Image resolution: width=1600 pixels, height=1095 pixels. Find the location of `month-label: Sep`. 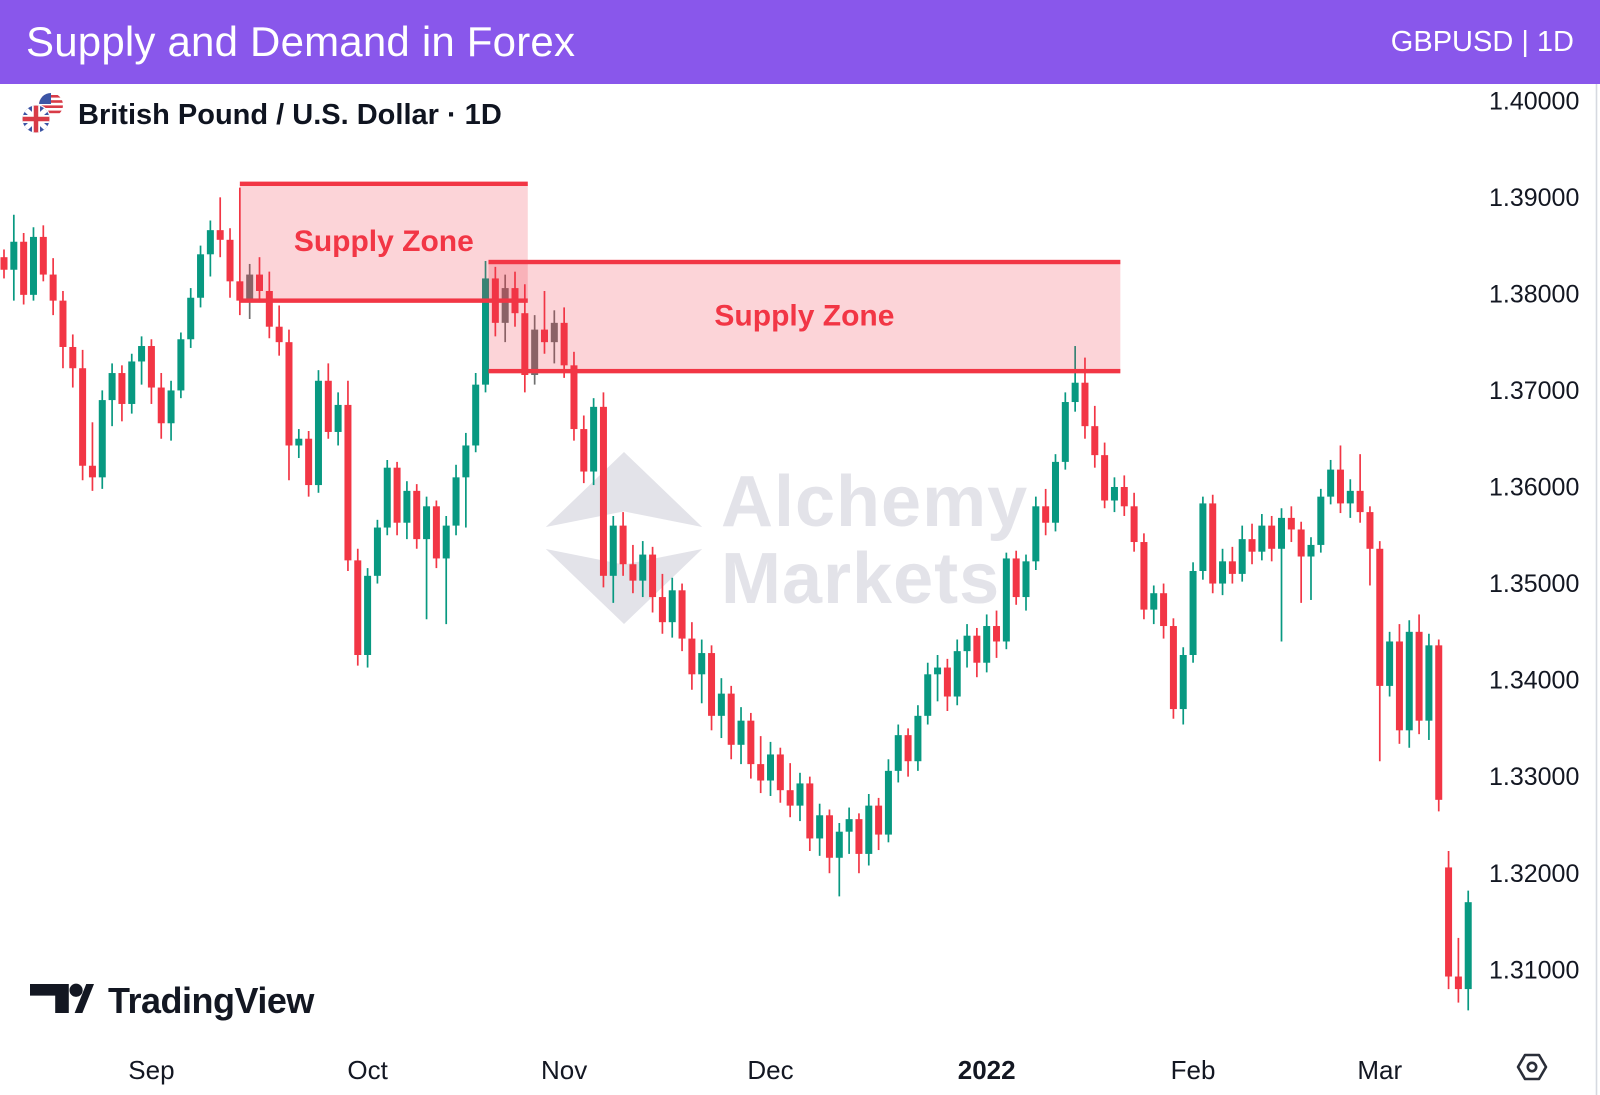

month-label: Sep is located at coordinates (151, 1070).